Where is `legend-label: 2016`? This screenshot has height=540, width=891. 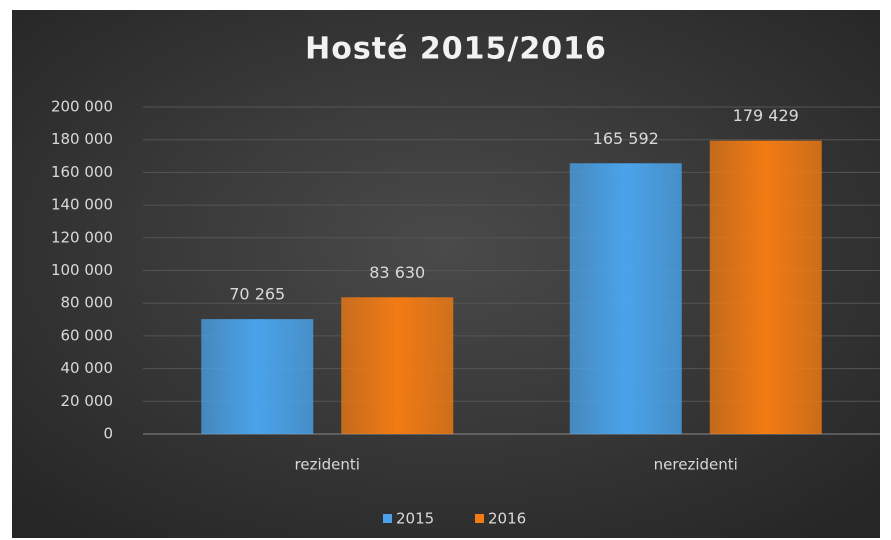
legend-label: 2016 is located at coordinates (507, 519).